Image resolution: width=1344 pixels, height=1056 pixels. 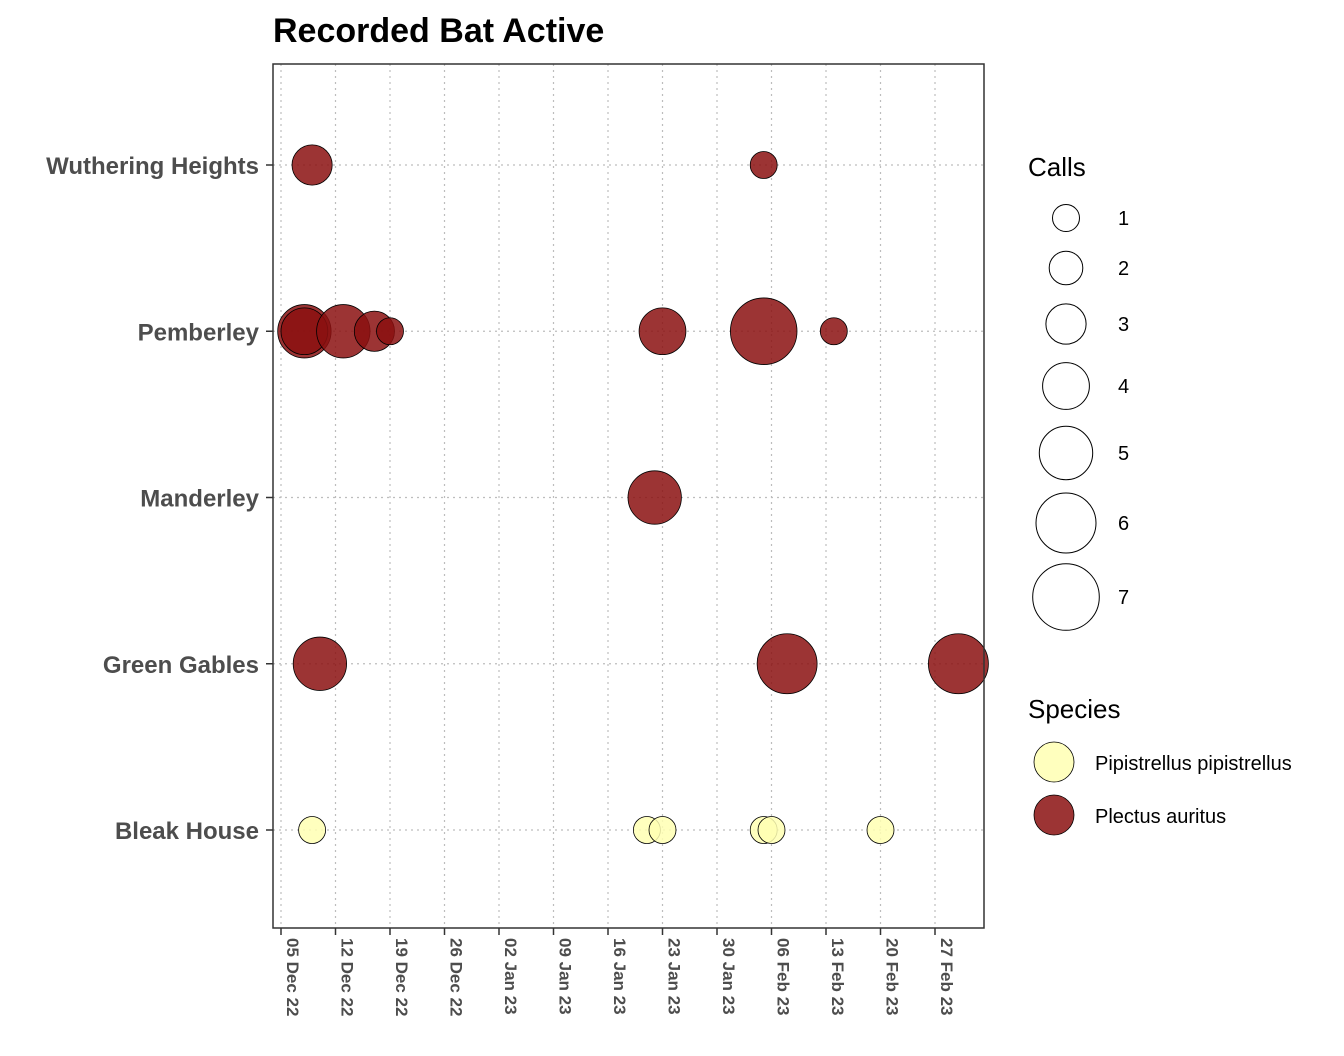 I want to click on x-tick-label: 13 Feb 23, so click(x=837, y=977).